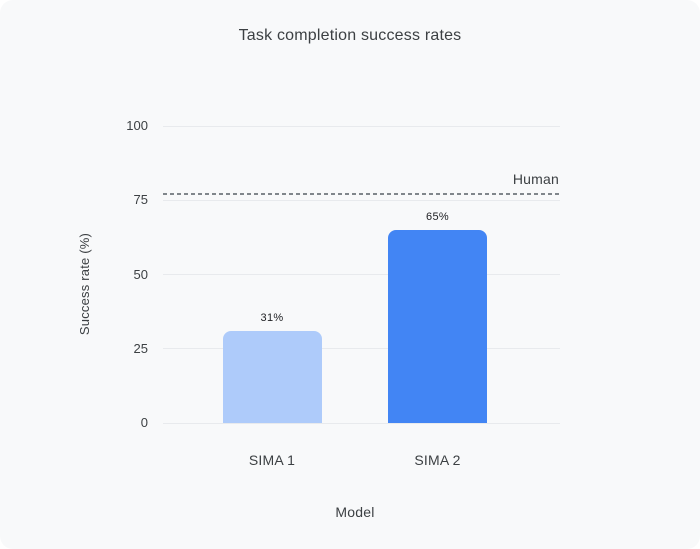  What do you see at coordinates (122, 274) in the screenshot?
I see `y-axis-tick-labels: 0 25 50 75 100` at bounding box center [122, 274].